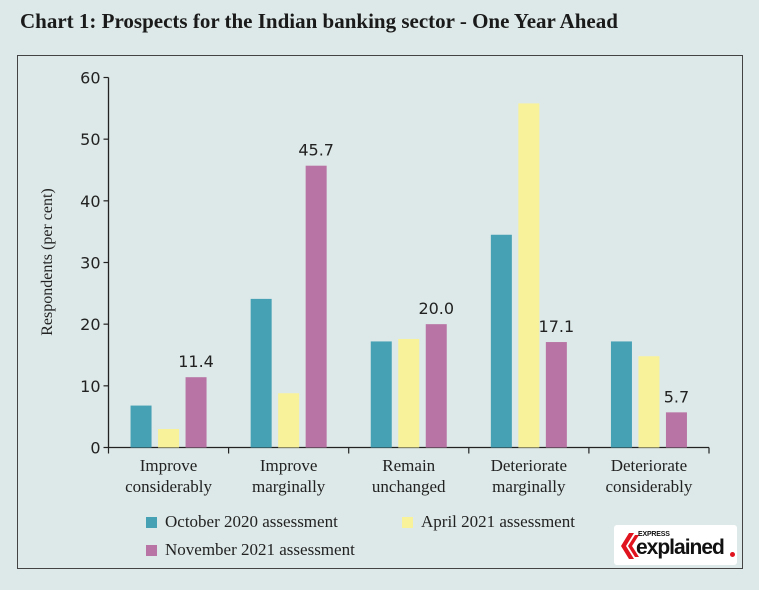 Image resolution: width=759 pixels, height=590 pixels. I want to click on x-tick-label: unchanged, so click(409, 486).